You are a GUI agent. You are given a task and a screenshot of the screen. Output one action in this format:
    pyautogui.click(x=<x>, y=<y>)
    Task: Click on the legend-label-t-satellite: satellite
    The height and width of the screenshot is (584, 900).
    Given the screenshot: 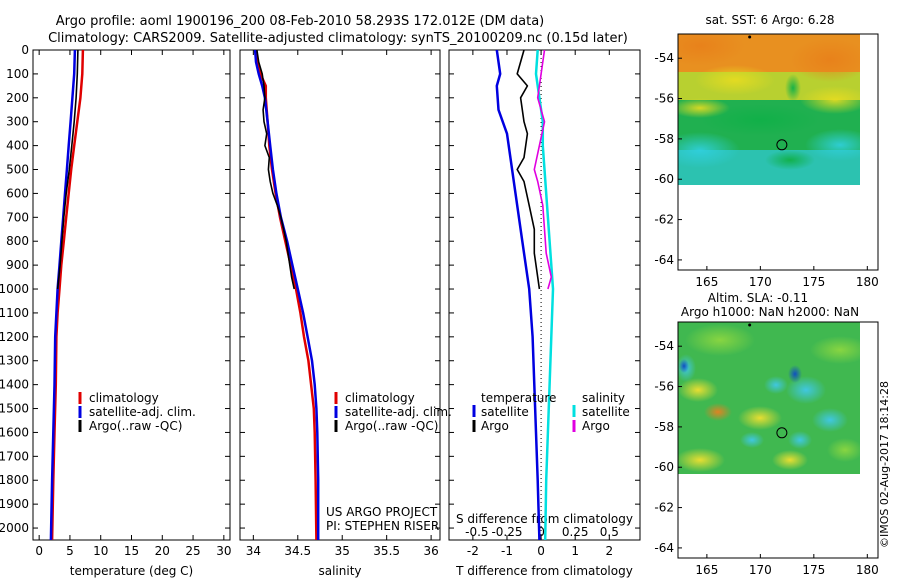 What is the action you would take?
    pyautogui.click(x=505, y=412)
    